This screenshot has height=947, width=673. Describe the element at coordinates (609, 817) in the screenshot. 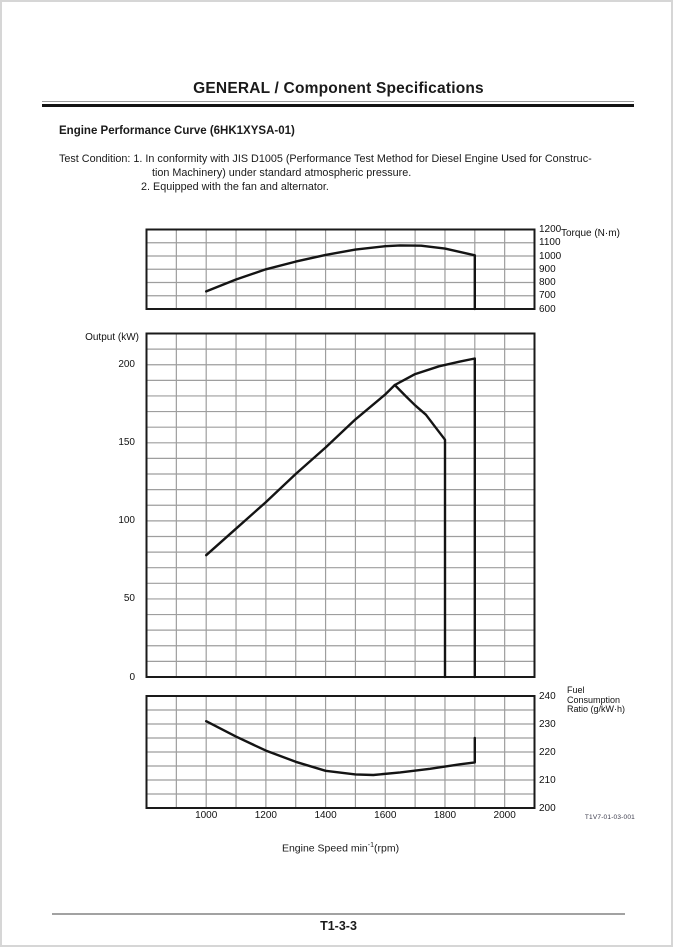

I see `figure-code: T1V7-01-03-001` at that location.